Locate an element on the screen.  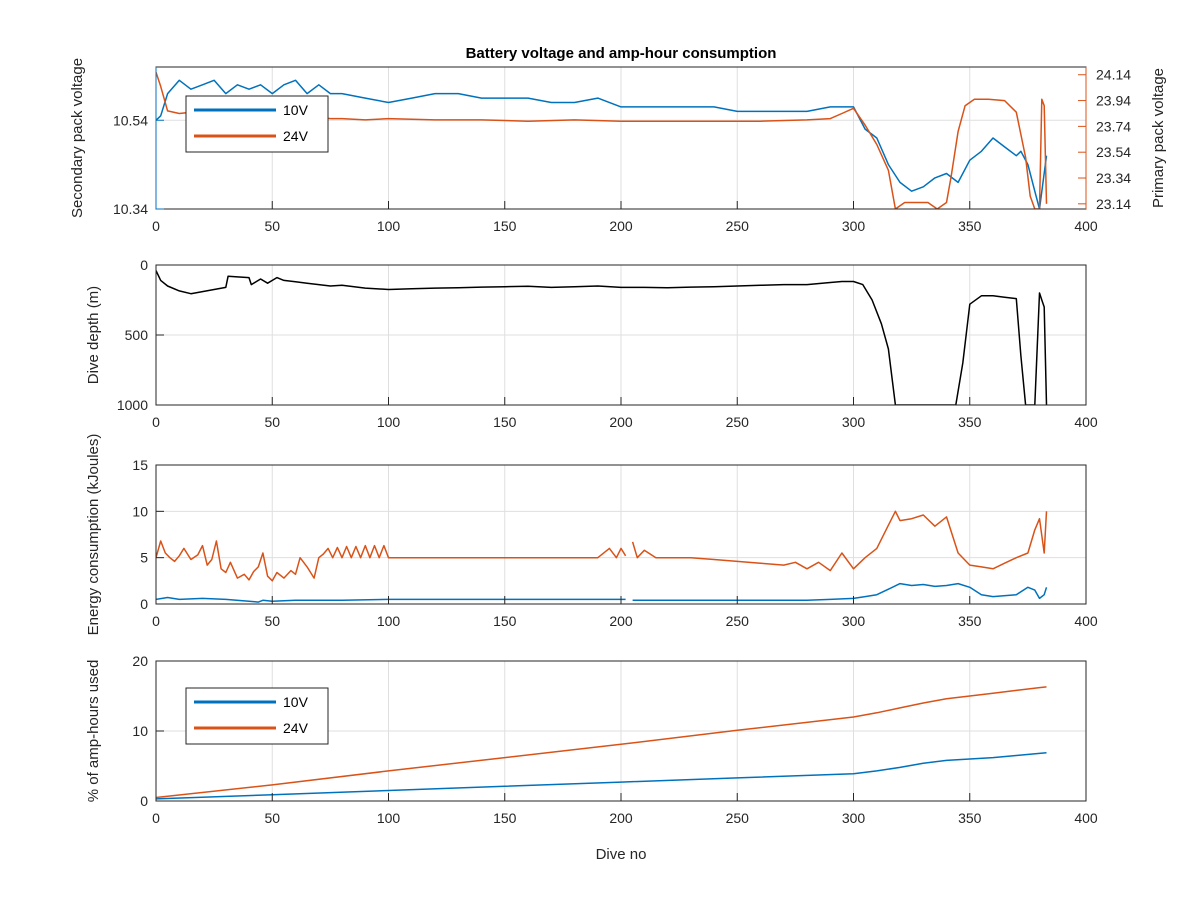
series-line-series0 is located at coordinates (602, 546).